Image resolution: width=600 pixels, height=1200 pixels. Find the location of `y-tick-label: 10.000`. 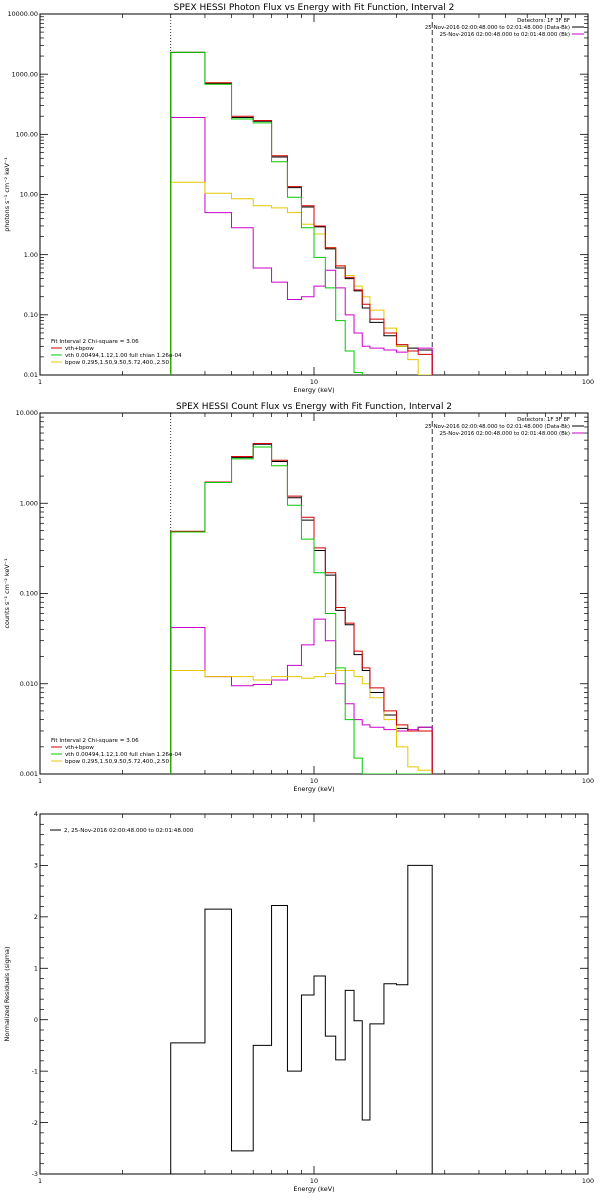

y-tick-label: 10.000 is located at coordinates (27, 413).